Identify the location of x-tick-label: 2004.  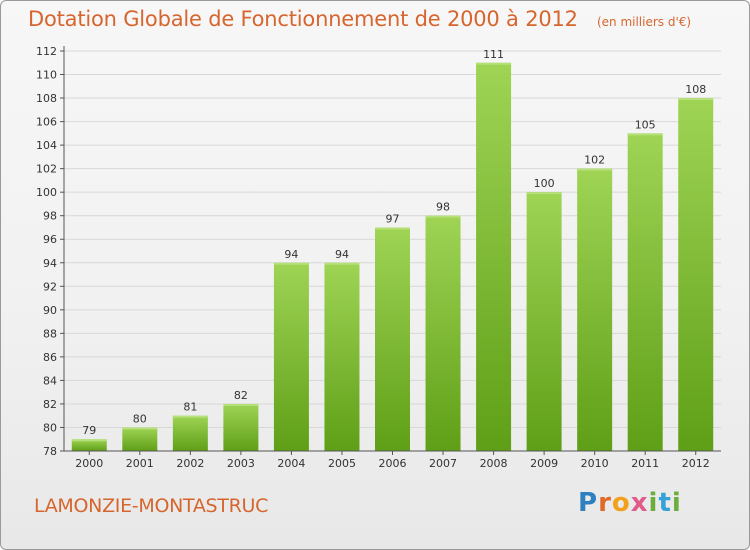
(291, 463).